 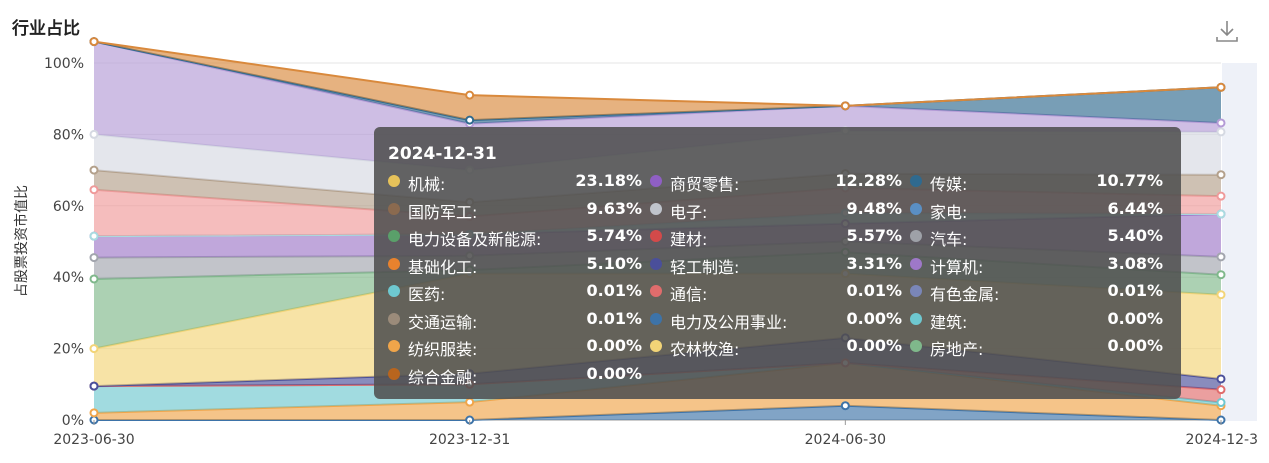 What do you see at coordinates (515, 183) in the screenshot?
I see `tooltip-item: 机械: 23.18%` at bounding box center [515, 183].